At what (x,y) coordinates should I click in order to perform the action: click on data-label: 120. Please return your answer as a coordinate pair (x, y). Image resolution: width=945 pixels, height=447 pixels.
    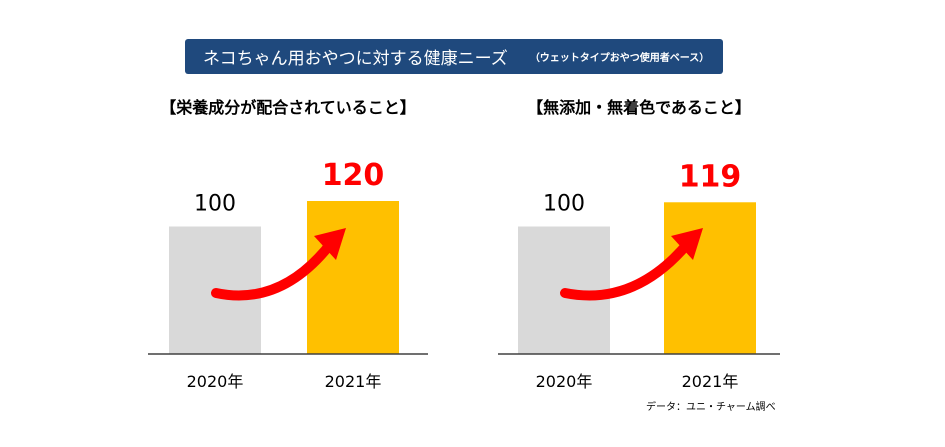
    Looking at the image, I should click on (353, 175).